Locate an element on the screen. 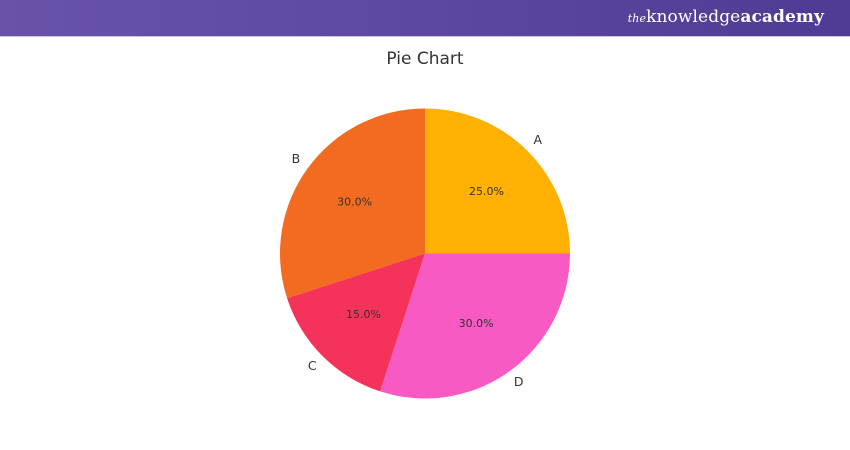 This screenshot has height=450, width=850. pie-slice-d is located at coordinates (475, 326).